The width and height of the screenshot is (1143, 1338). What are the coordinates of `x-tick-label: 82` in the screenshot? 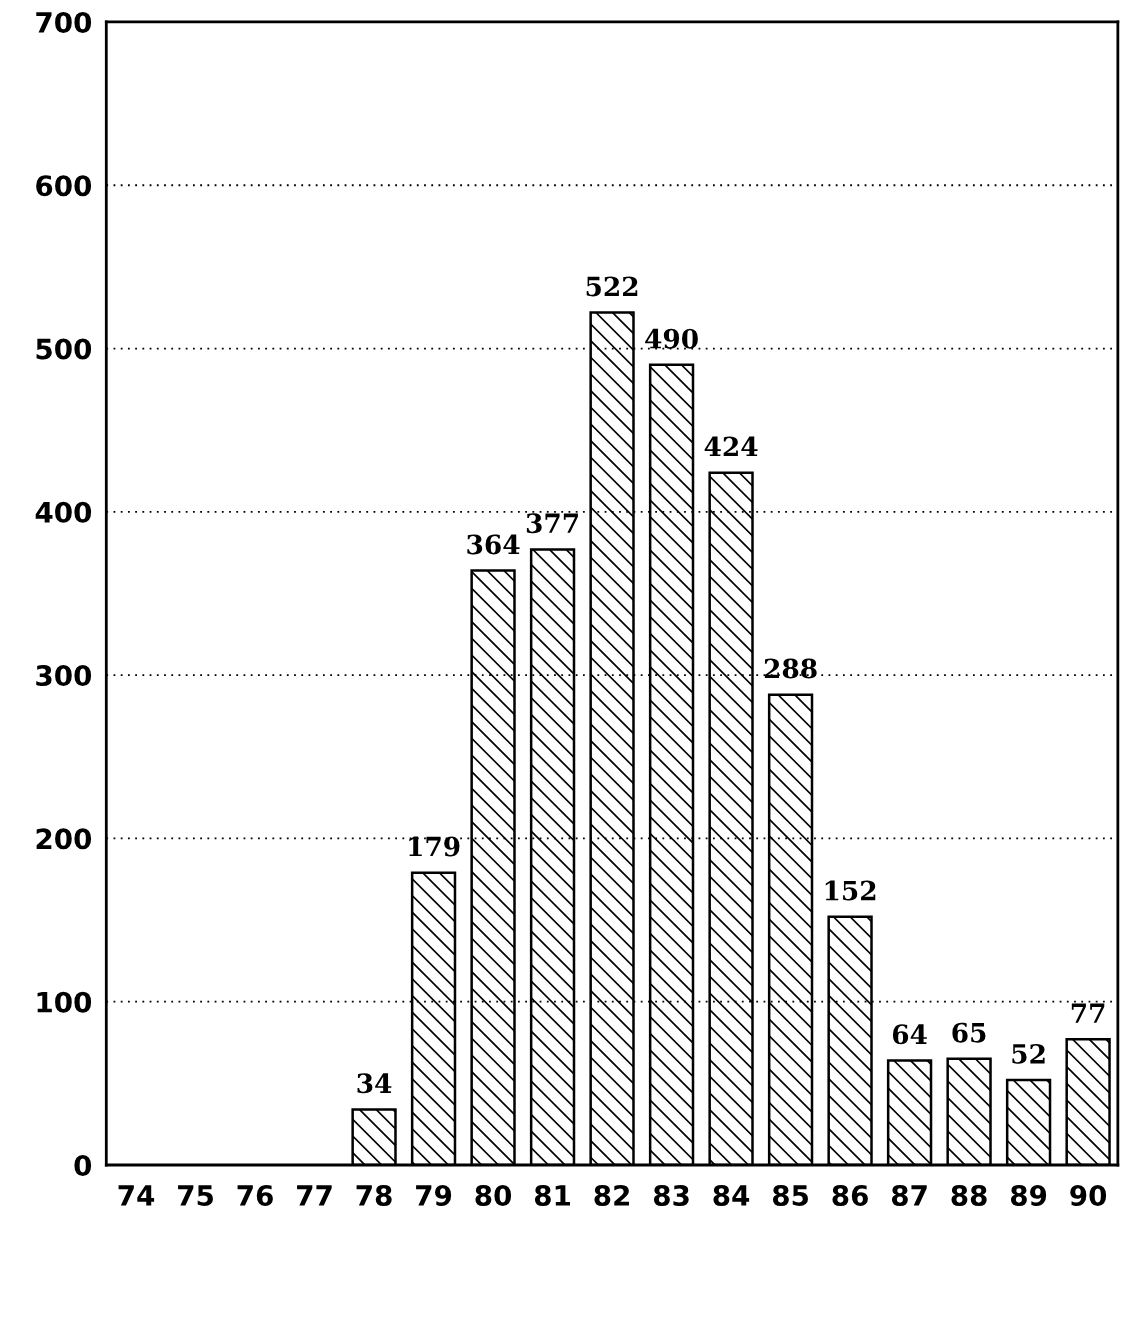 It's located at (611, 1195).